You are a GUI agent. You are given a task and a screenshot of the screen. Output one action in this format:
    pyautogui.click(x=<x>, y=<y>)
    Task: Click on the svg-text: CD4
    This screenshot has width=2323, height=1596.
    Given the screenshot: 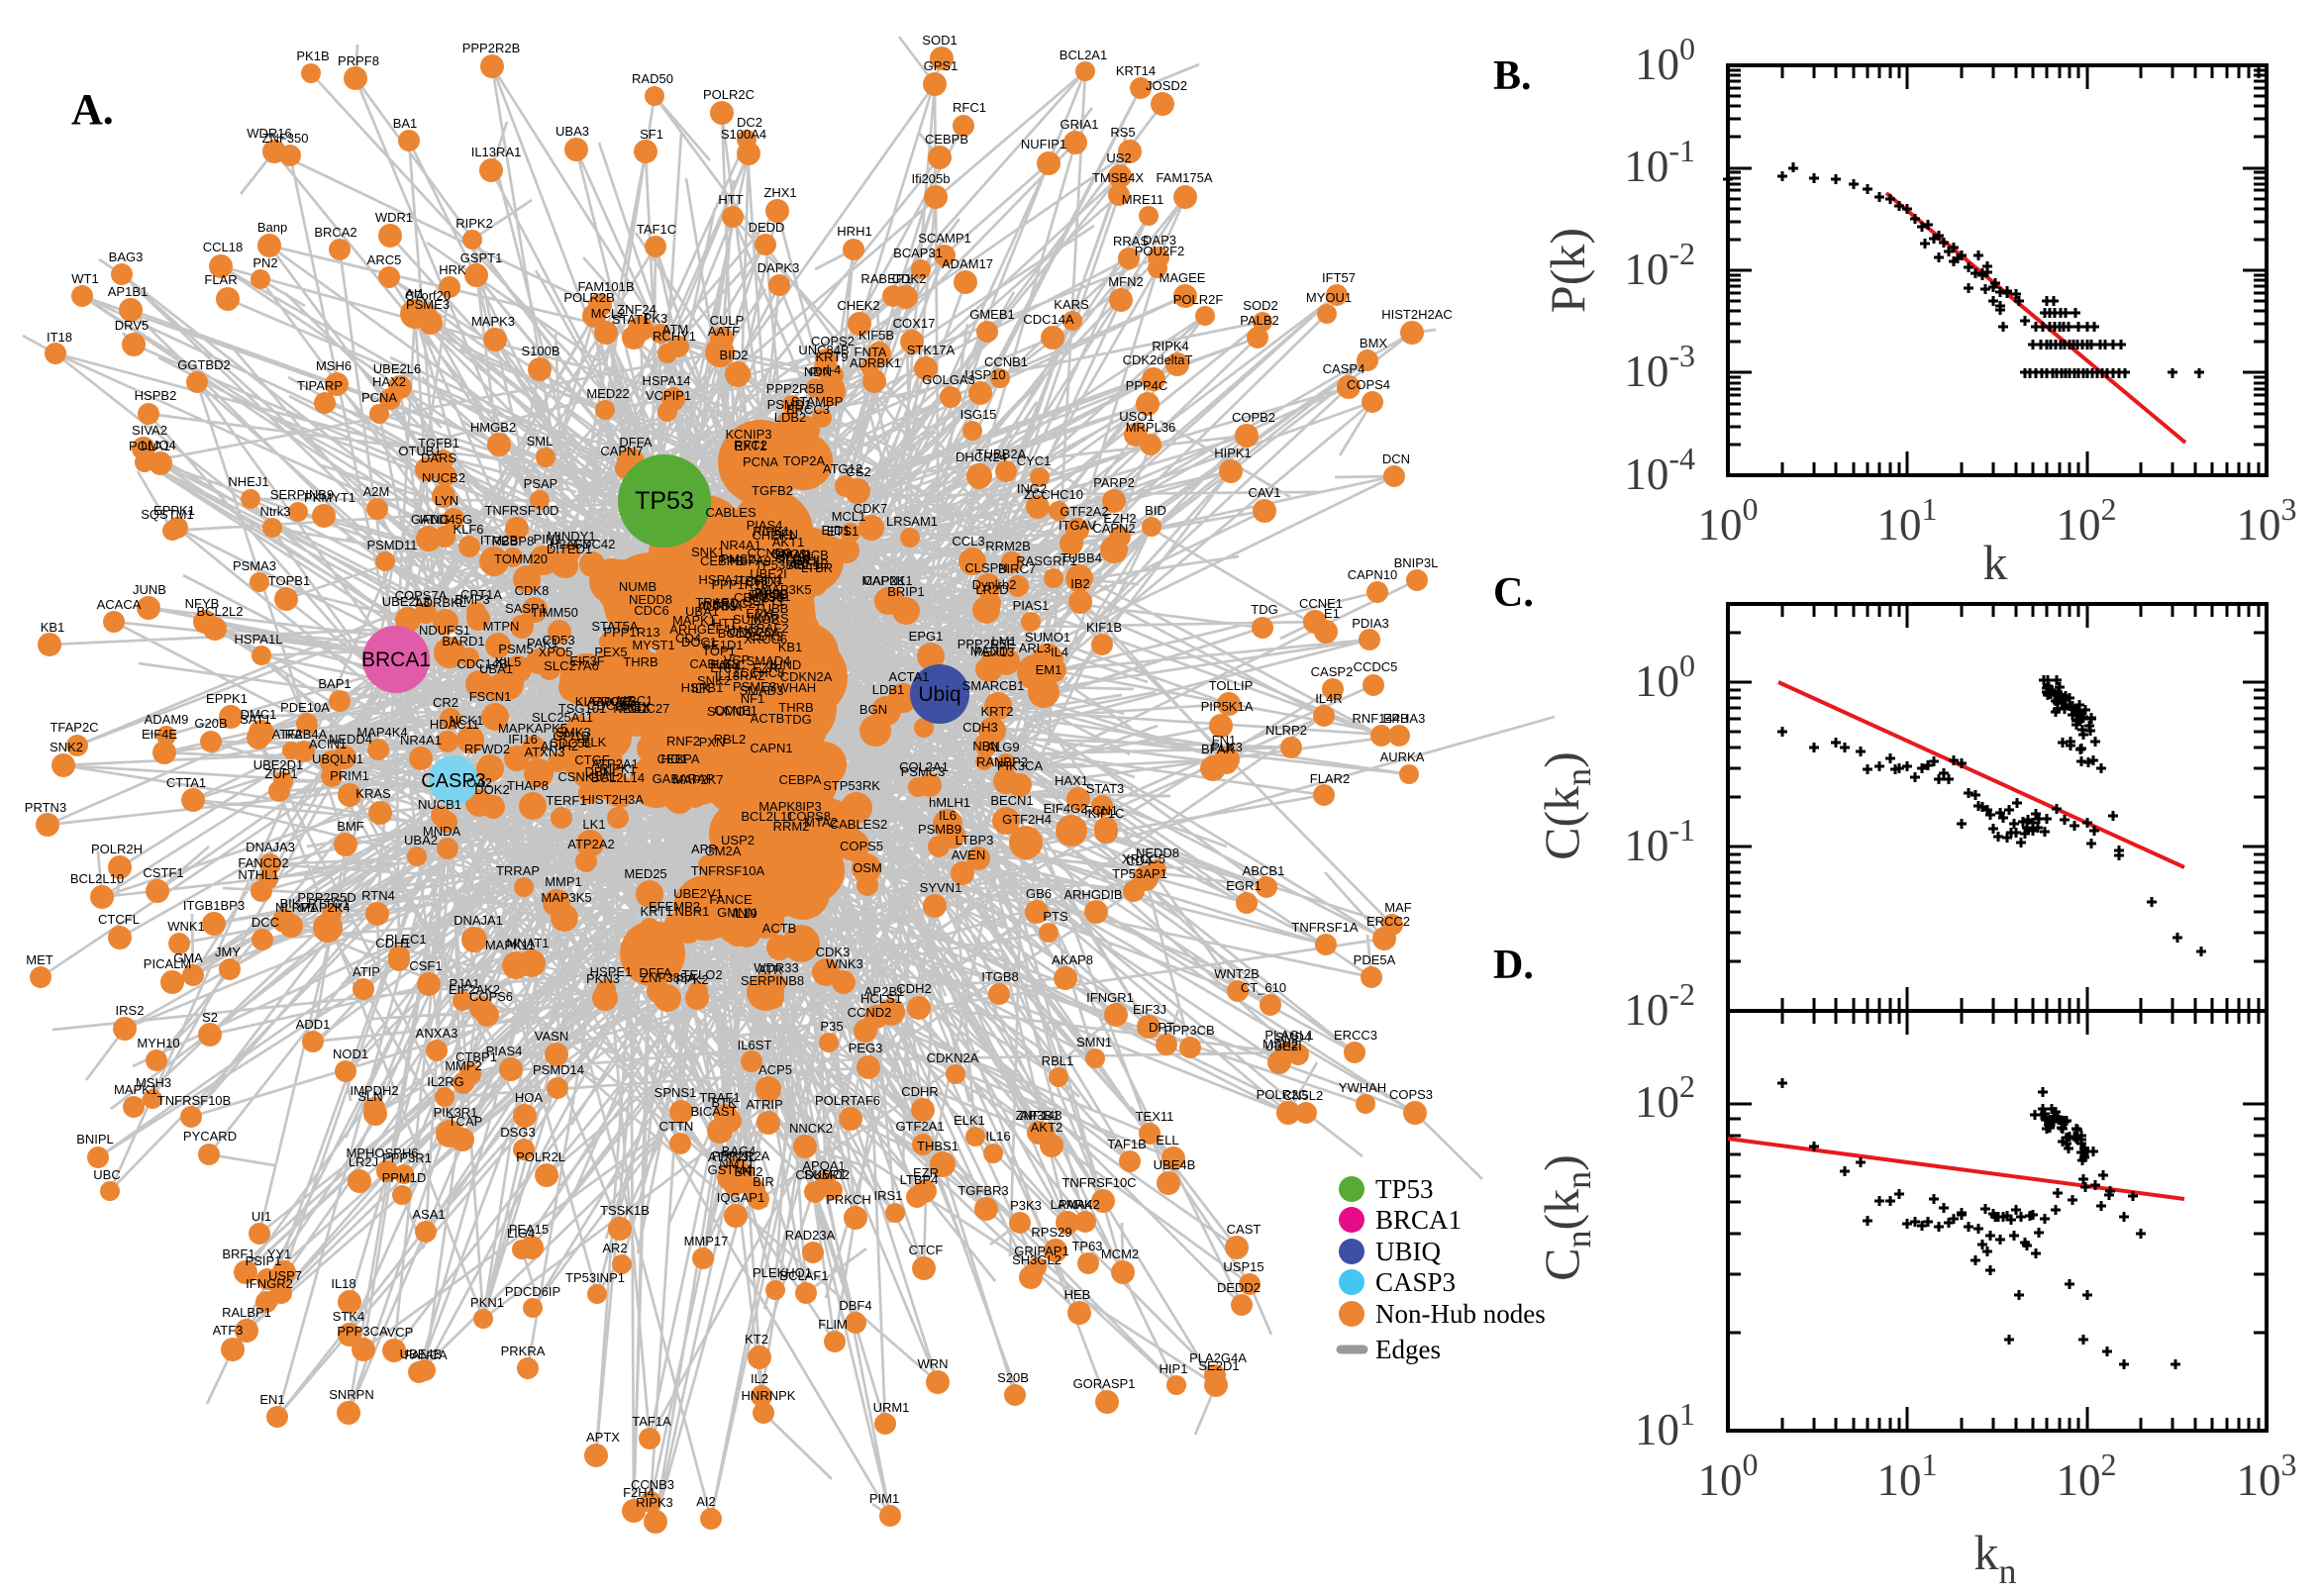 What is the action you would take?
    pyautogui.click(x=1139, y=860)
    